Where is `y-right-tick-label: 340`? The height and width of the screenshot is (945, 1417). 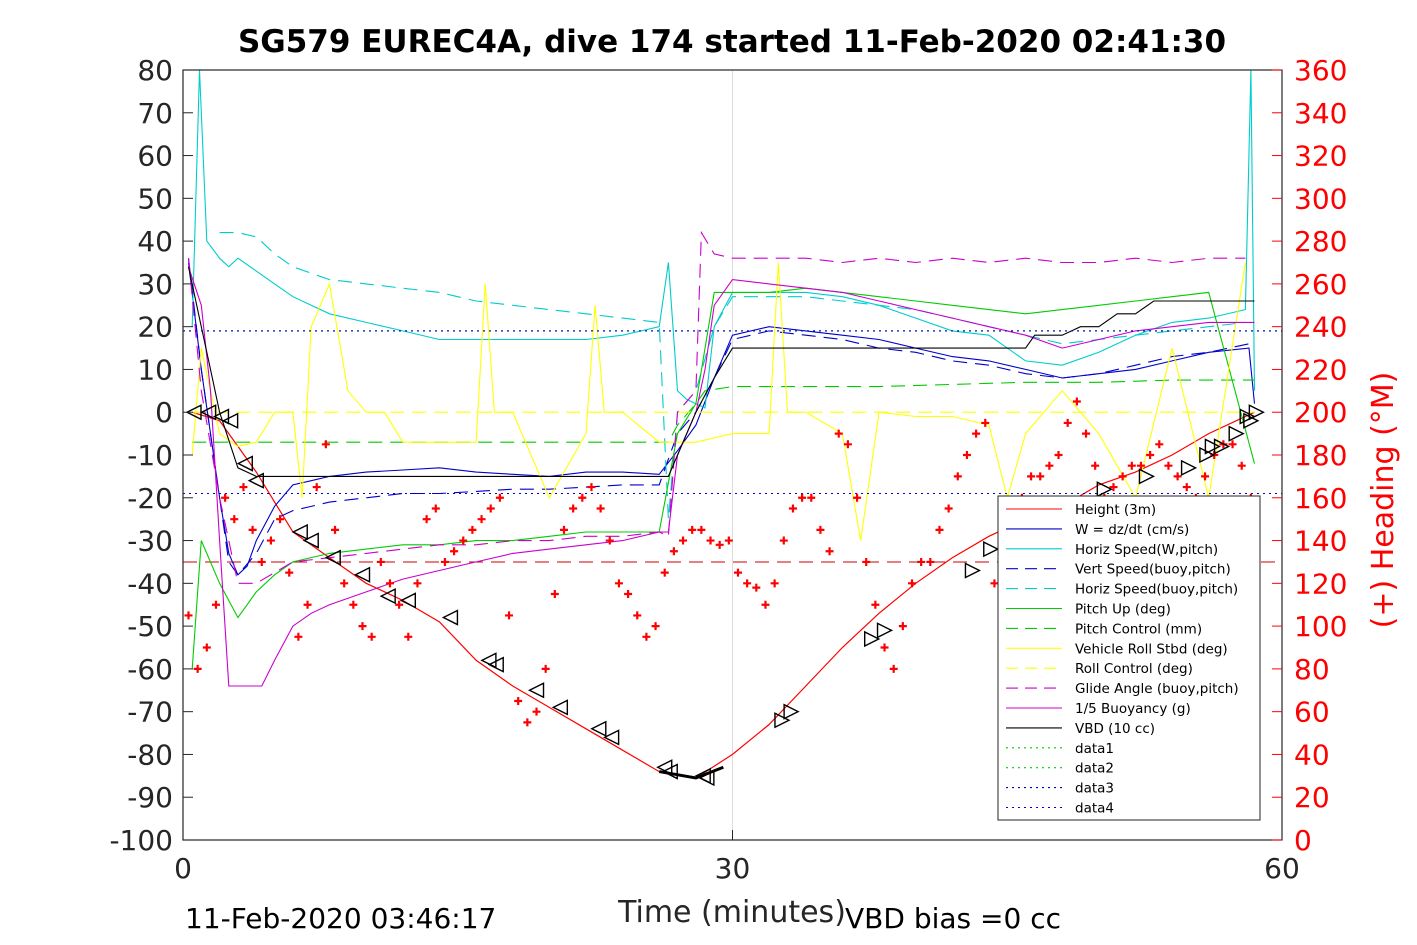
y-right-tick-label: 340 is located at coordinates (1320, 113).